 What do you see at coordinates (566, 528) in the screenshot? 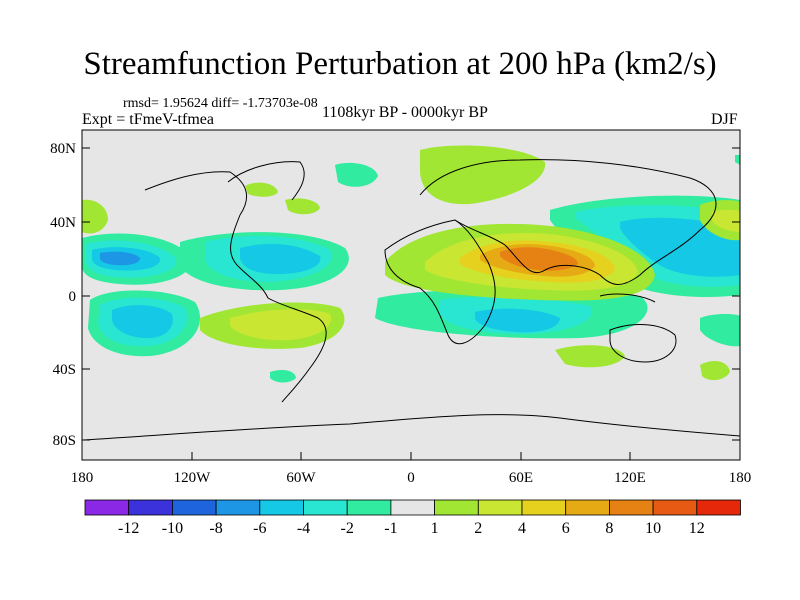
I see `colorbar-label: 6` at bounding box center [566, 528].